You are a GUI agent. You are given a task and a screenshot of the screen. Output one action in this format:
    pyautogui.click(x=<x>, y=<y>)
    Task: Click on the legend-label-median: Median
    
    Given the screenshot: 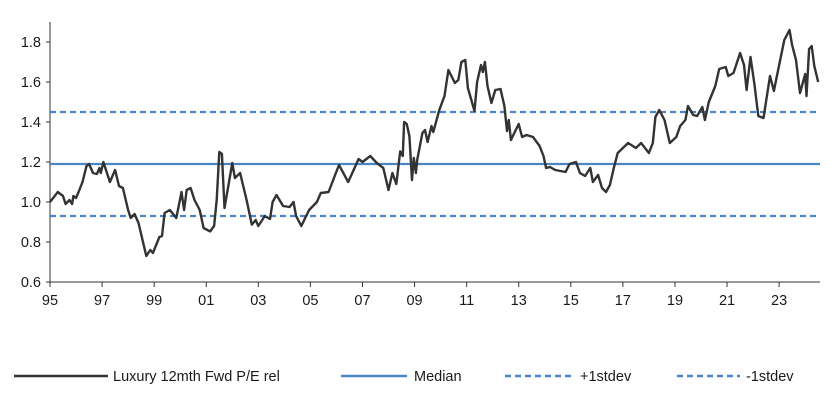 What is the action you would take?
    pyautogui.click(x=438, y=377)
    